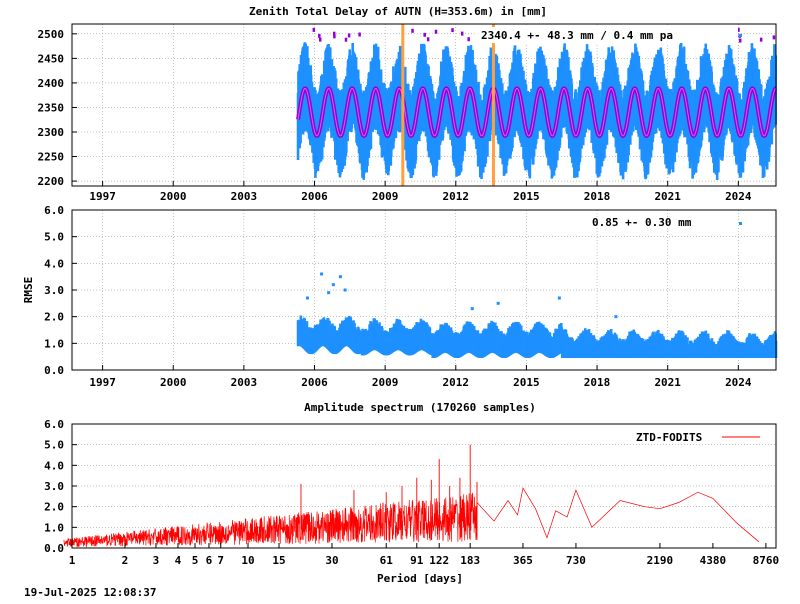 The height and width of the screenshot is (604, 800). Describe the element at coordinates (537, 315) in the screenshot. I see `rmse-plot-area` at that location.